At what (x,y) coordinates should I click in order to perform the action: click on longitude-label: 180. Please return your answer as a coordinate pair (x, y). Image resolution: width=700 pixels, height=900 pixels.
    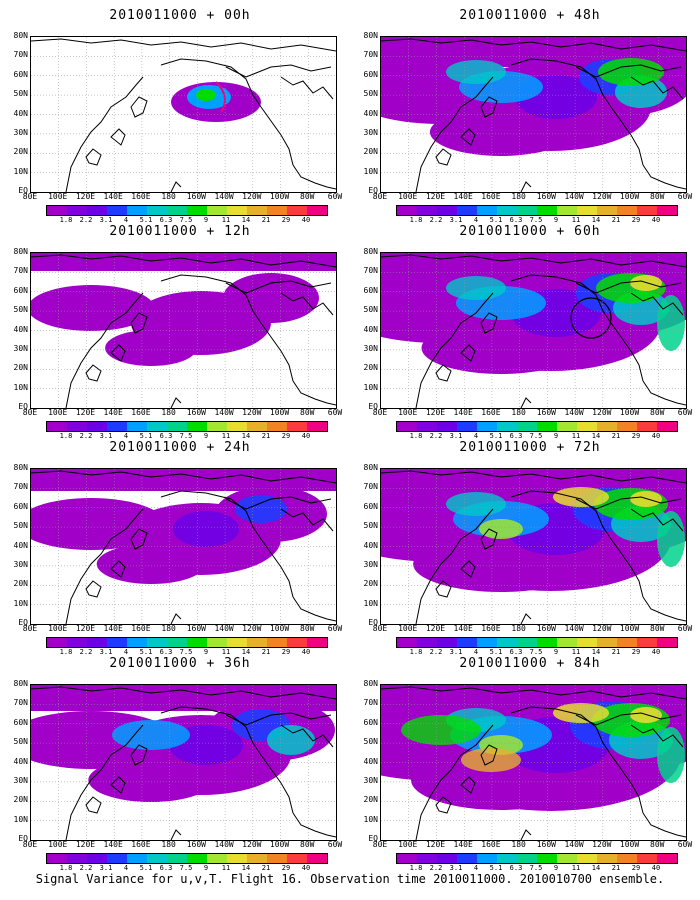
    Looking at the image, I should click on (168, 628).